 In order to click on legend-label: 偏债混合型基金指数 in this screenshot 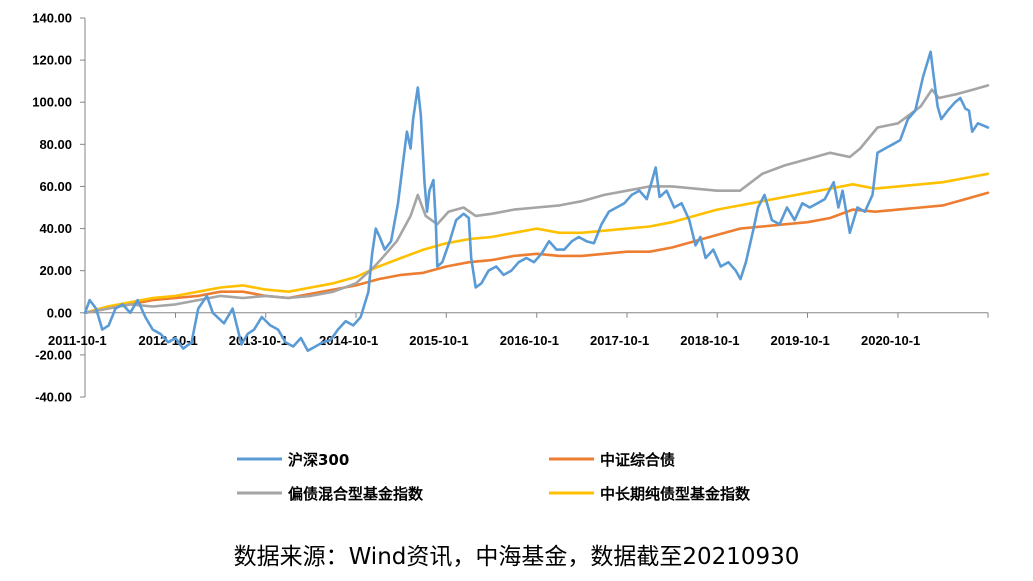, I will do `click(356, 494)`.